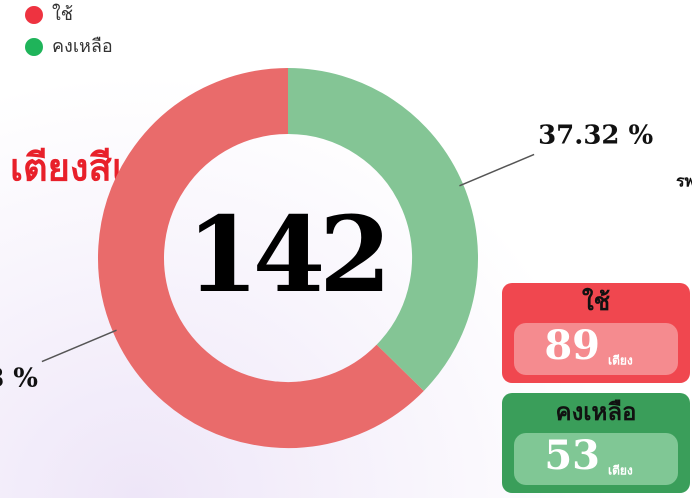 The height and width of the screenshot is (498, 692). What do you see at coordinates (62, 14) in the screenshot?
I see `legend-label: ใช้` at bounding box center [62, 14].